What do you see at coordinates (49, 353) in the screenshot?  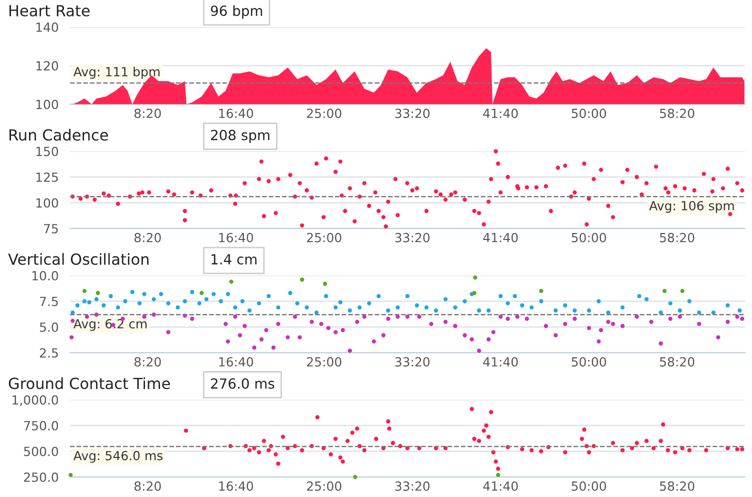 I see `y-tick-label: 2.5` at bounding box center [49, 353].